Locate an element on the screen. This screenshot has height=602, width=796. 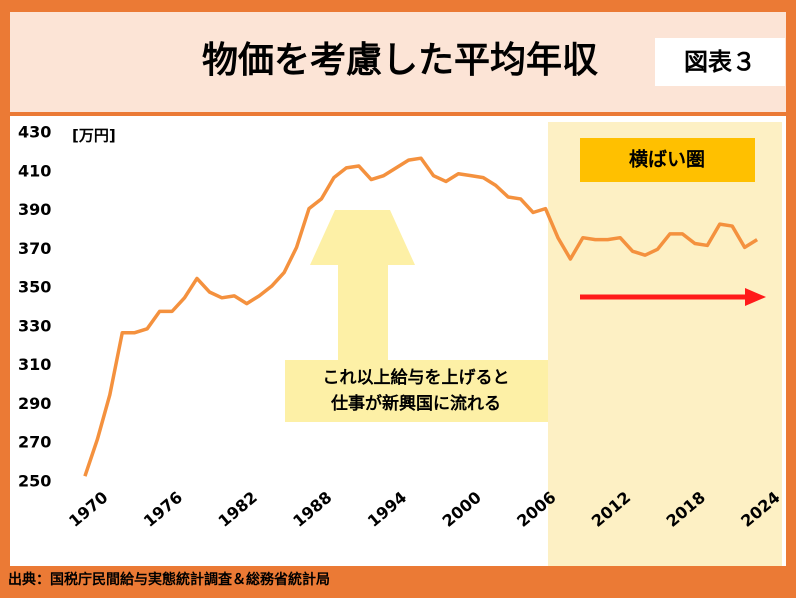
y-tick-label: 250 is located at coordinates (34, 481).